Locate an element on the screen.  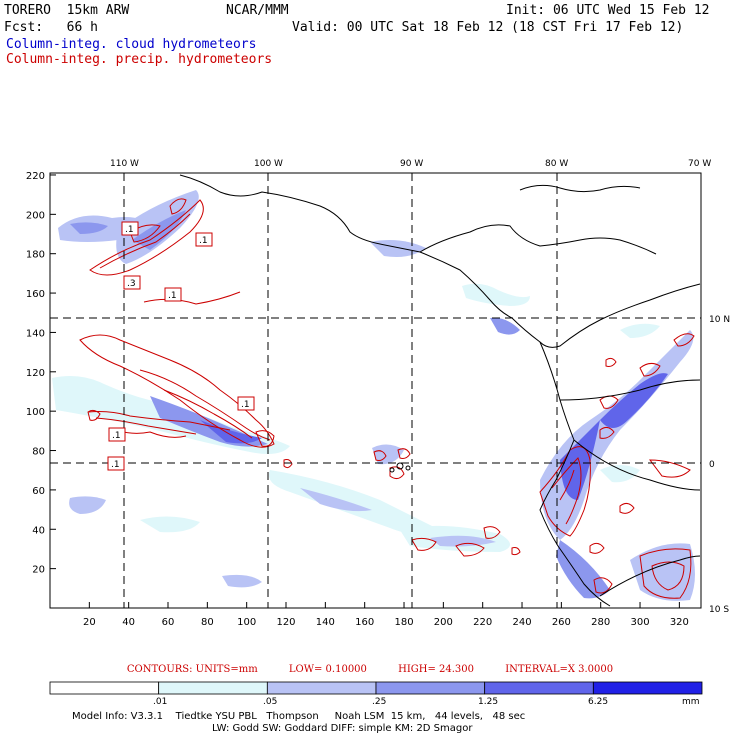
colorbar-label-5: 6.25 is located at coordinates (598, 702).